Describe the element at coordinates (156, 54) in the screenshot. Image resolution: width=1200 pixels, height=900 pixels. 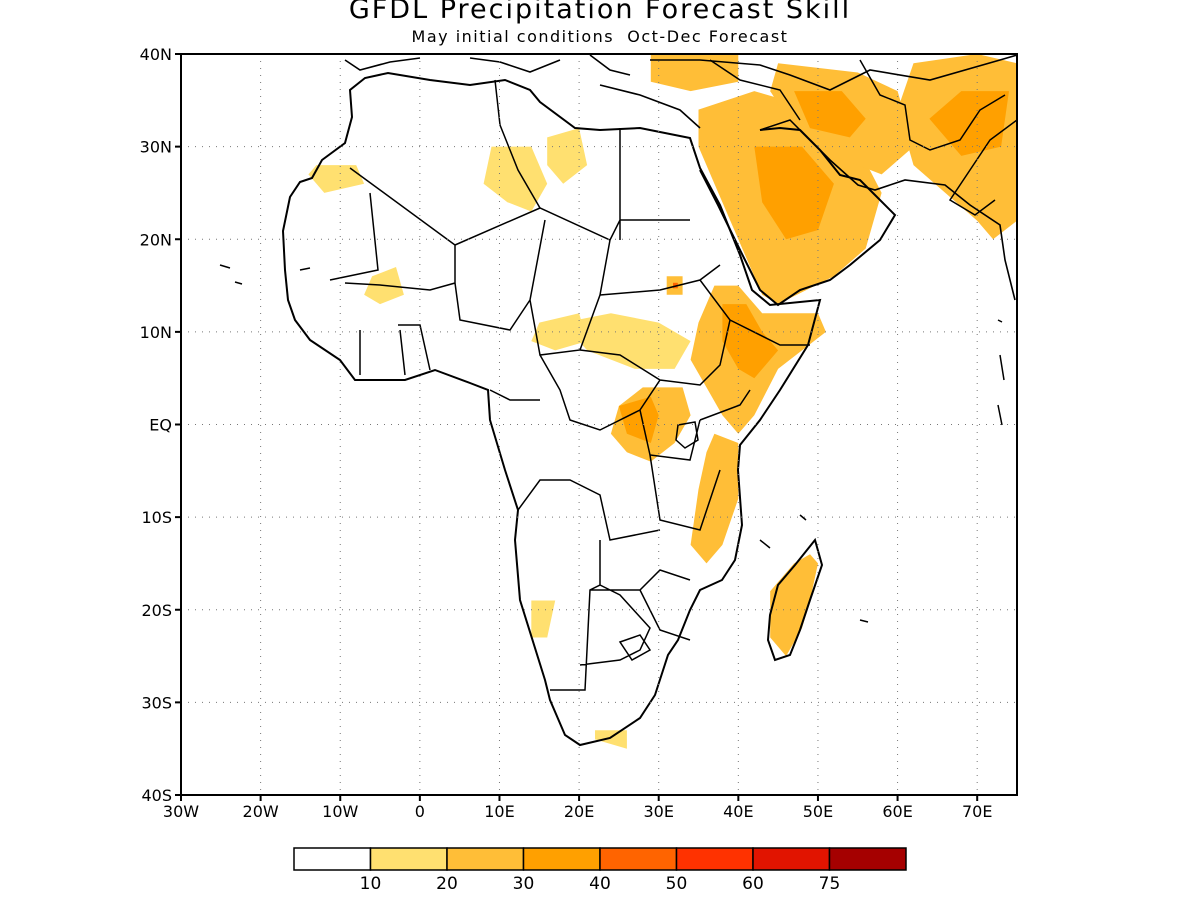
I see `lat-tick-label: 40N` at that location.